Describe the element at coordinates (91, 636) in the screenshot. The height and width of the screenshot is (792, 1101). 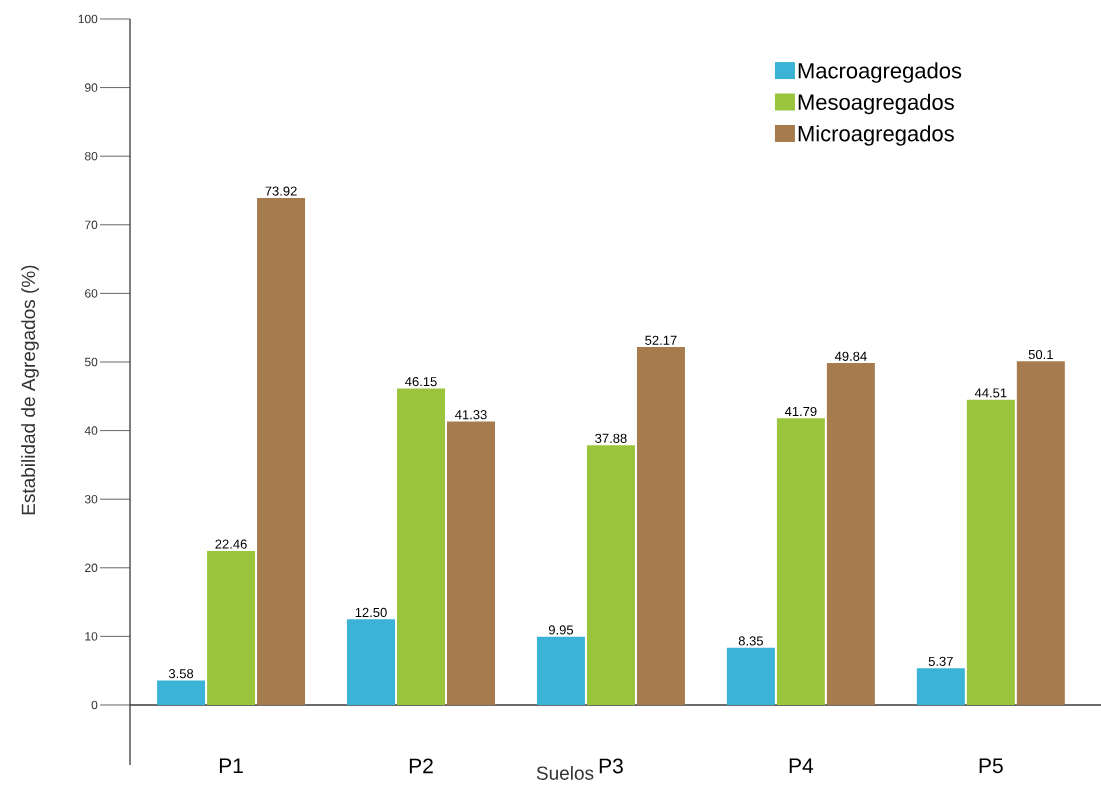
I see `y-tick-label: 10` at that location.